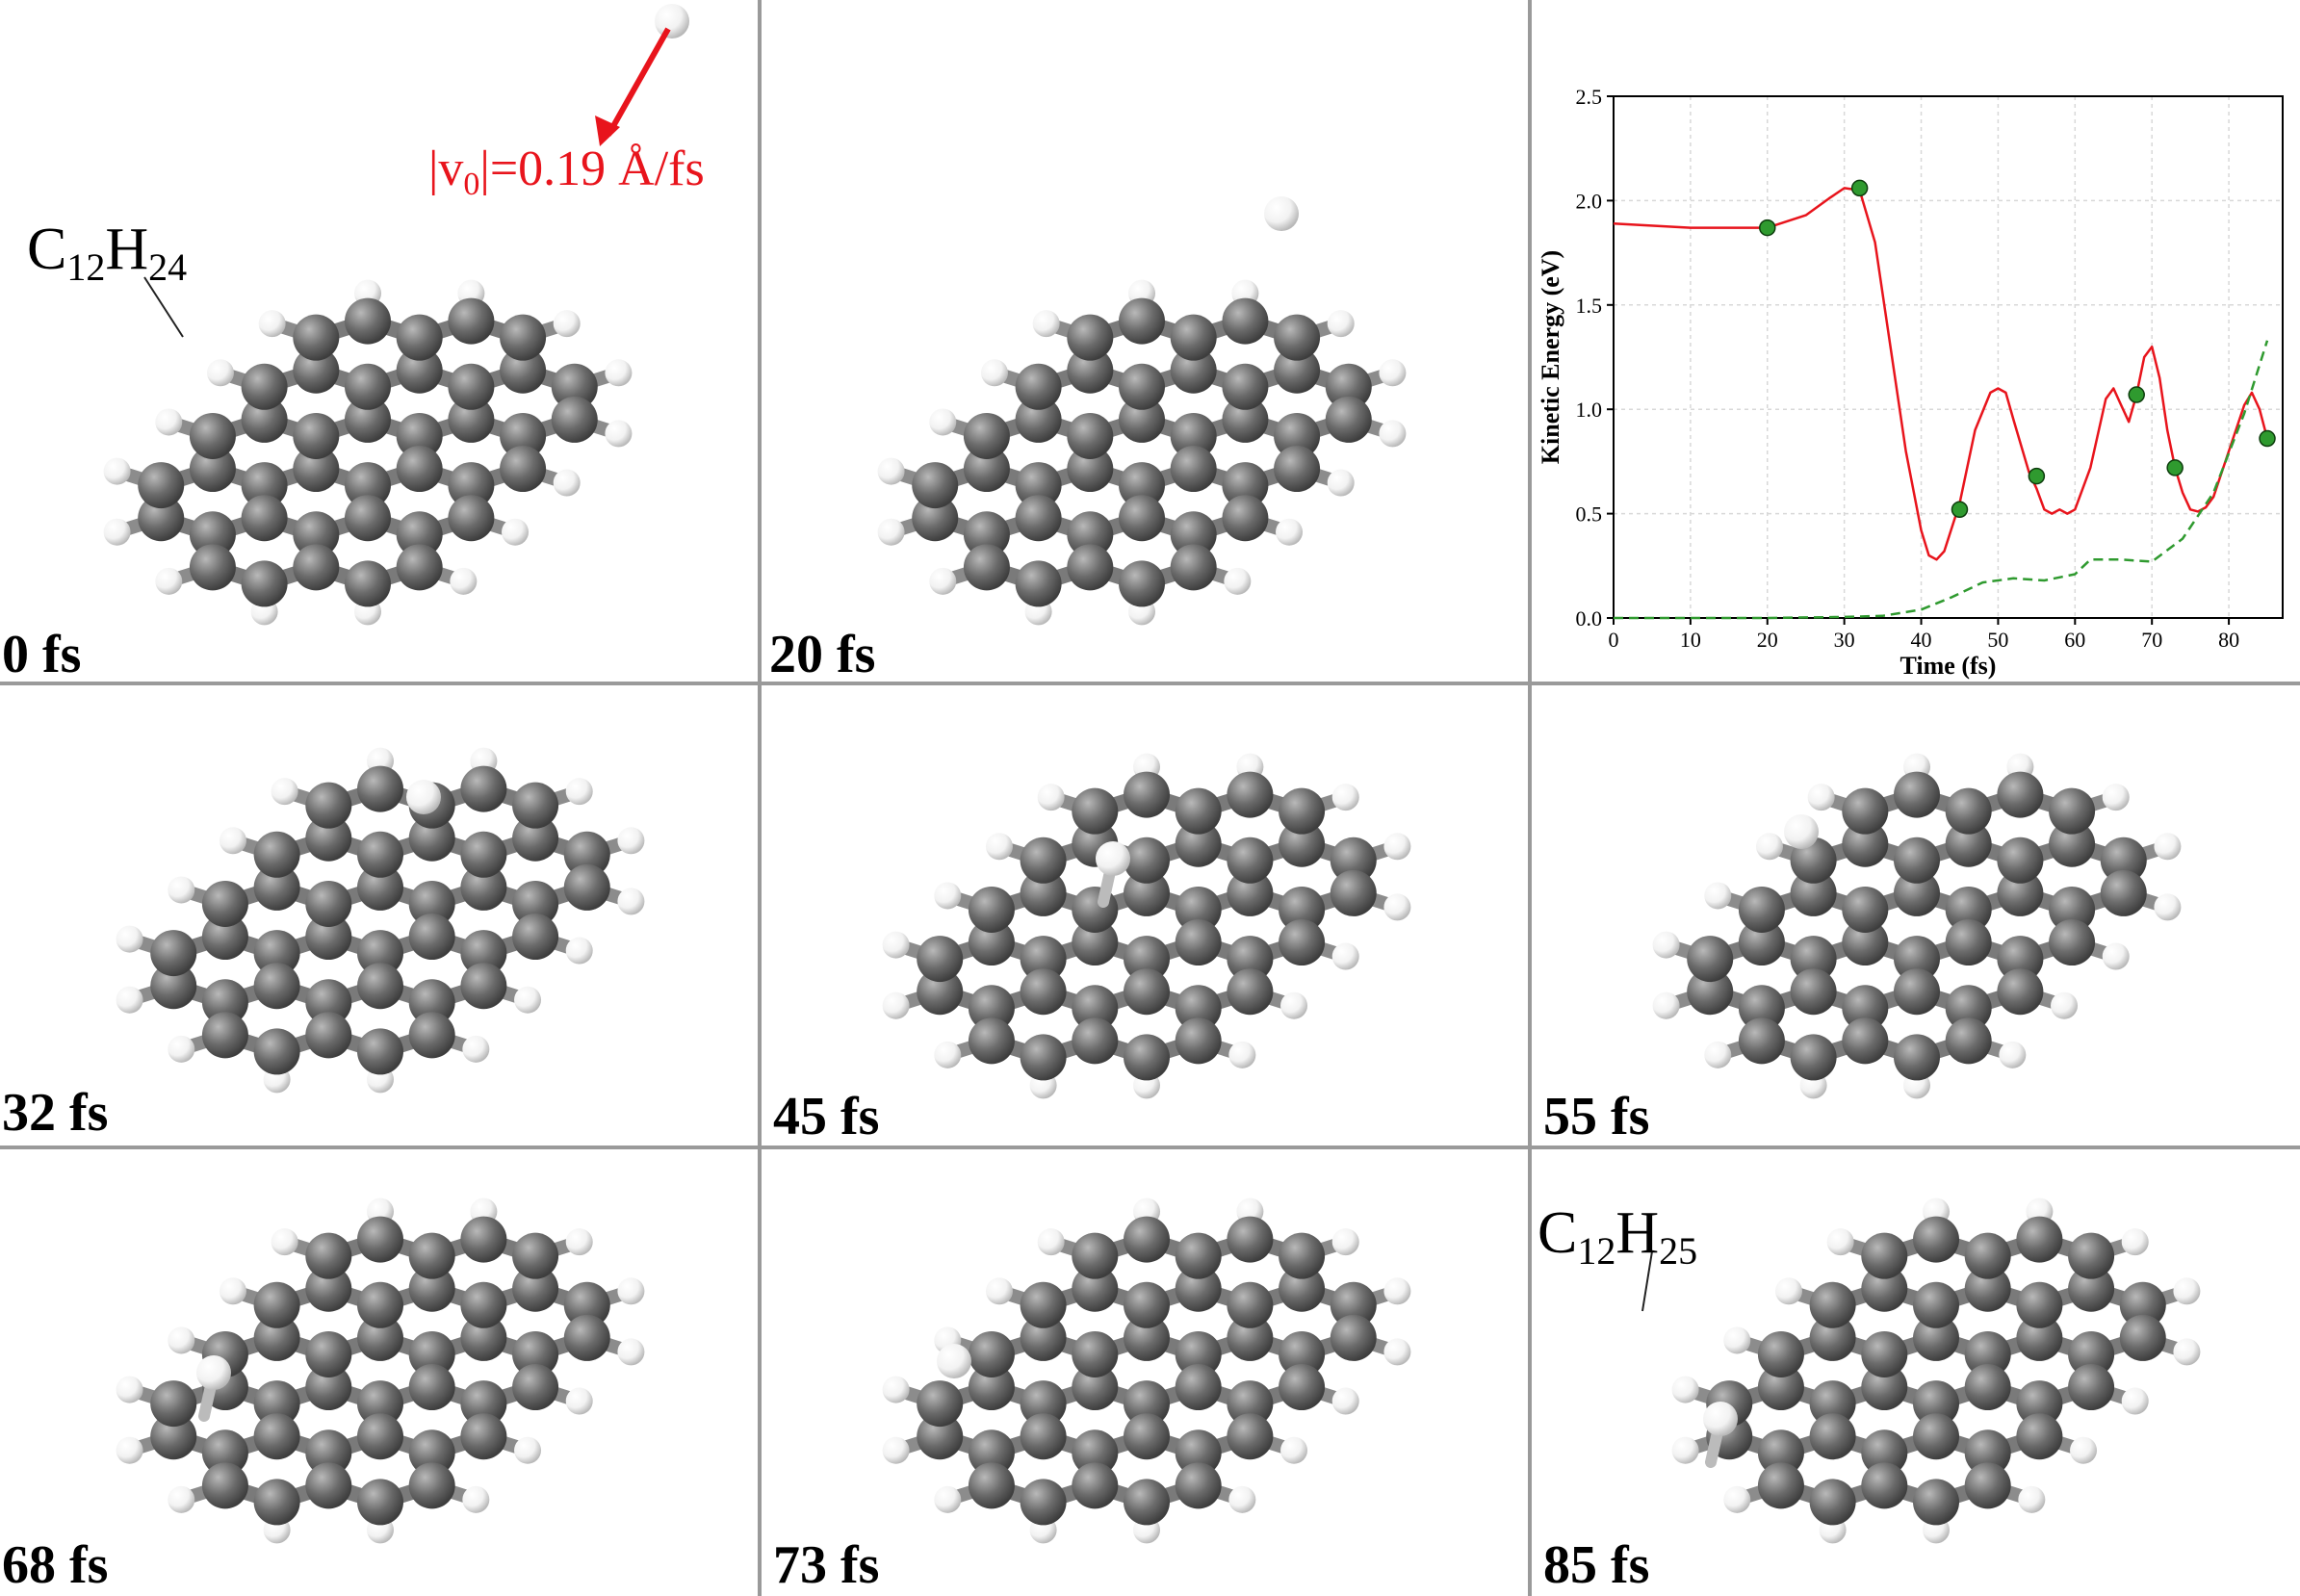  Describe the element at coordinates (1589, 306) in the screenshot. I see `y-tick-label: 1.5` at that location.